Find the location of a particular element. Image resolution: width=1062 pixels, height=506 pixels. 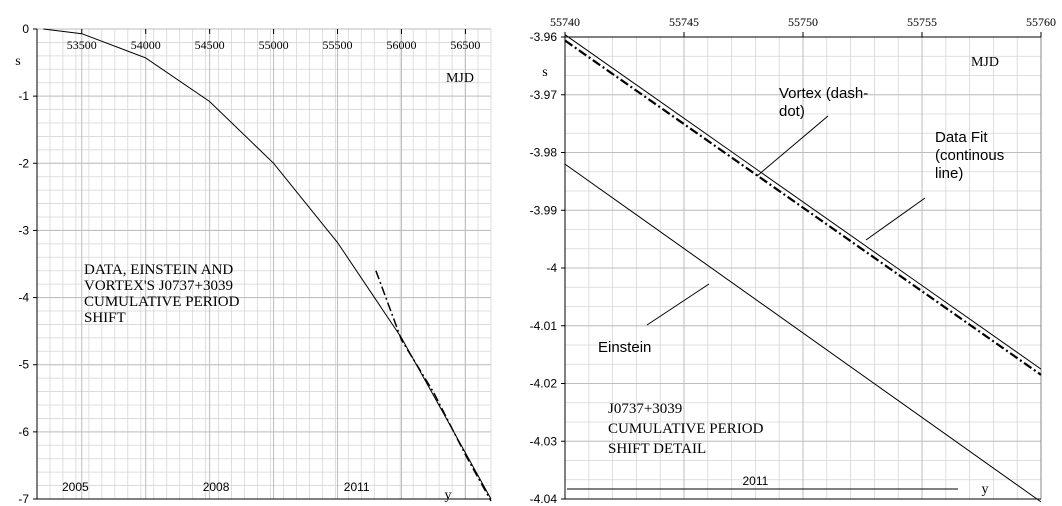

y-tick-label: -3.98 is located at coordinates (544, 153).